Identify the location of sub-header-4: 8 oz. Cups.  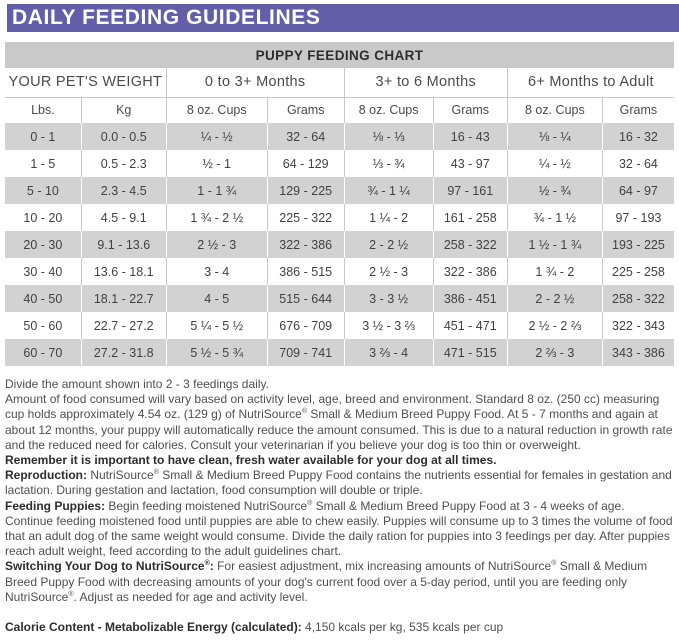
(388, 110).